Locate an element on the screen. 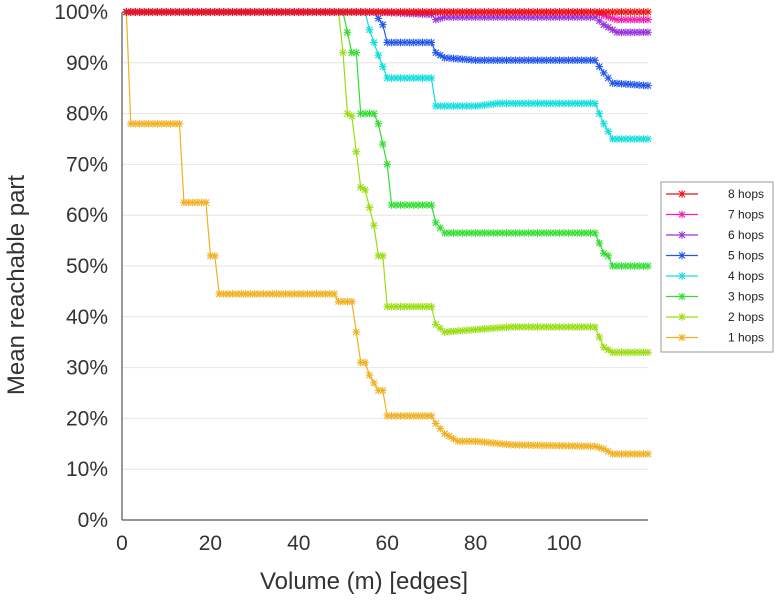 Image resolution: width=775 pixels, height=600 pixels. legend-label: 7 hops is located at coordinates (746, 215).